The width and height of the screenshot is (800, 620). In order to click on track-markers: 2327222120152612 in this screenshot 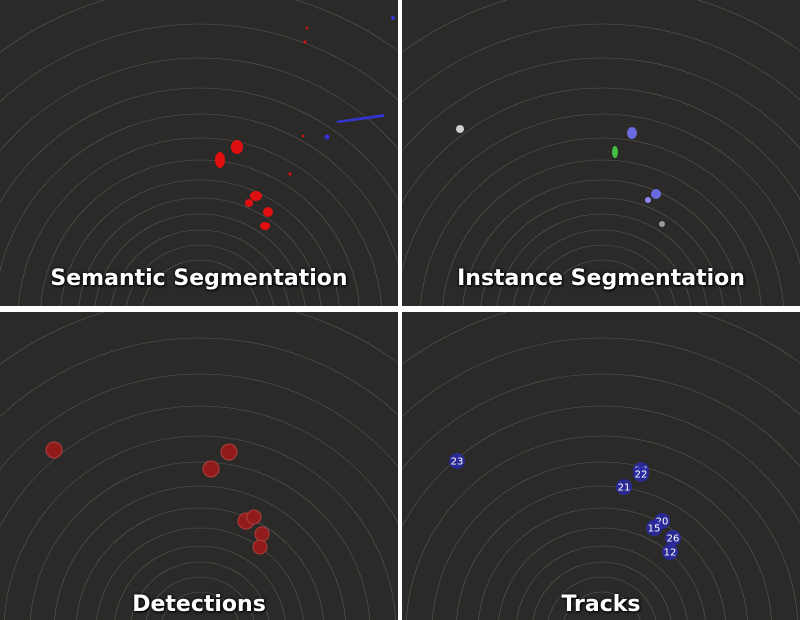, I will do `click(565, 506)`.